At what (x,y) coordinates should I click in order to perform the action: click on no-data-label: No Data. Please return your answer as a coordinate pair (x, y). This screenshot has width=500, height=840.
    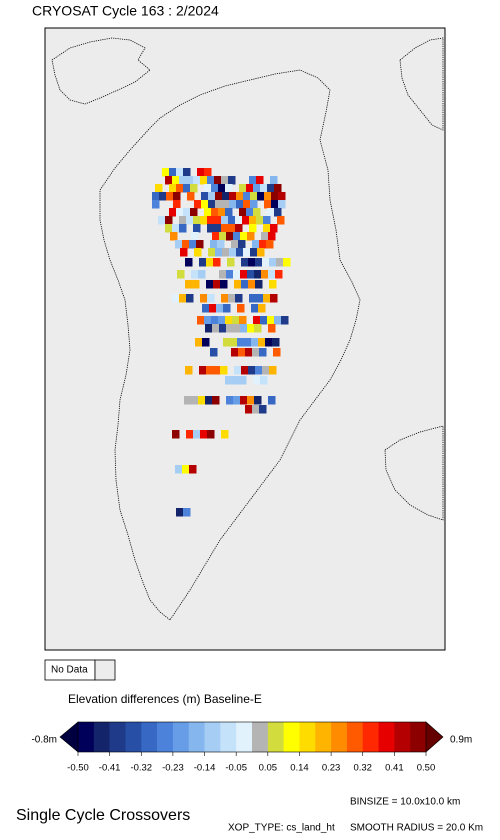
    Looking at the image, I should click on (69, 670).